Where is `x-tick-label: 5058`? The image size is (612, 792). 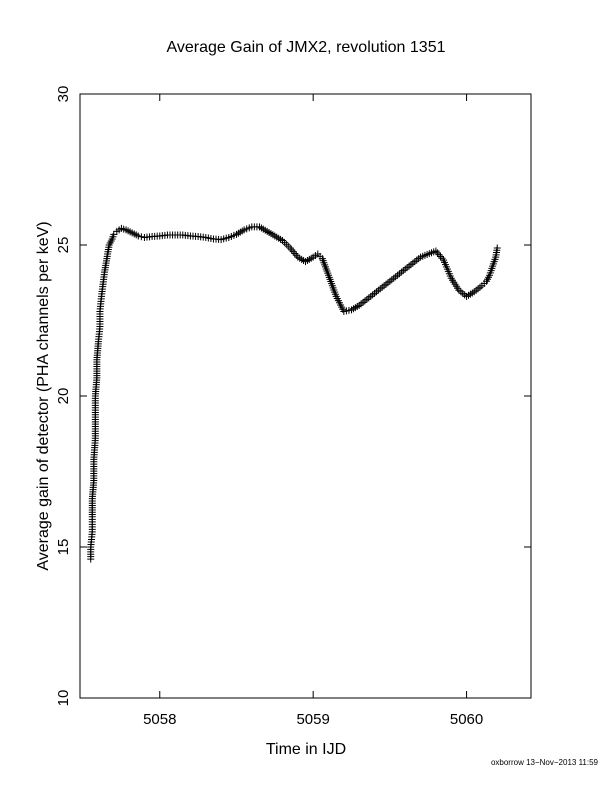 x-tick-label: 5058 is located at coordinates (159, 719).